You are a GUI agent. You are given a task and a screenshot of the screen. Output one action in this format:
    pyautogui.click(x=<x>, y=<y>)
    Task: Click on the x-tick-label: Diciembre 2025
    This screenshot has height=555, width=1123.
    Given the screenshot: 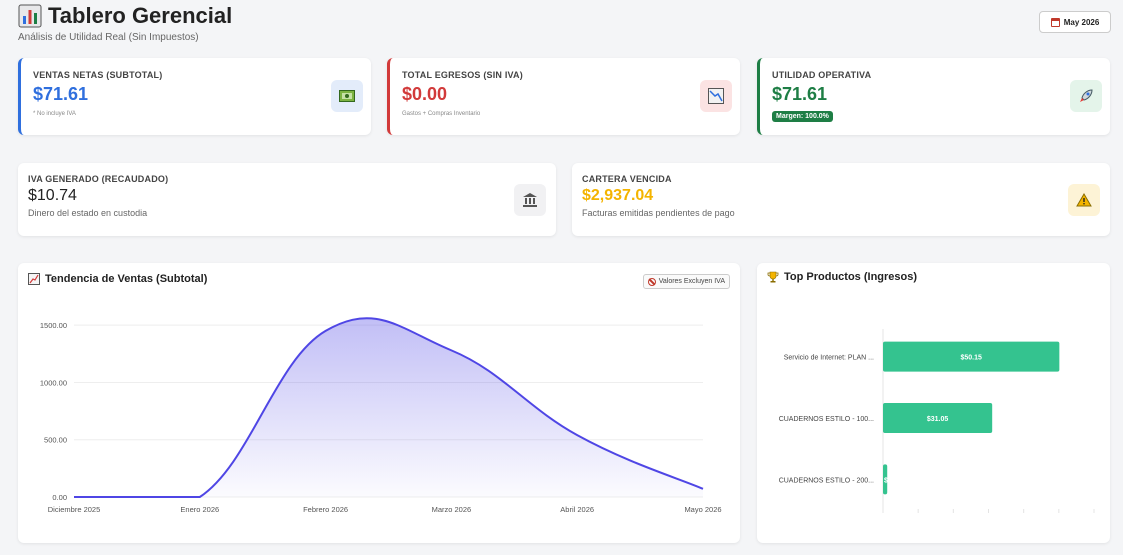 What is the action you would take?
    pyautogui.click(x=74, y=509)
    